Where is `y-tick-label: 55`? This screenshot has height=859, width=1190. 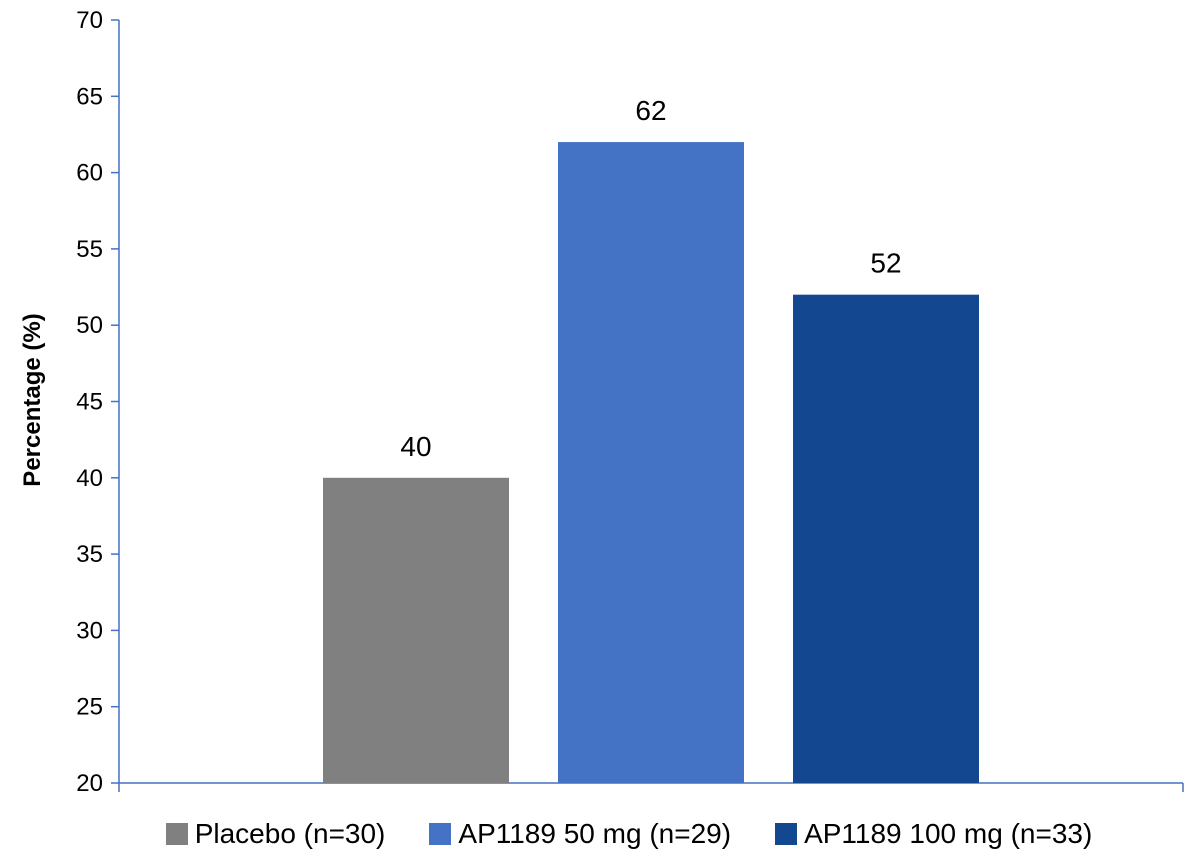 y-tick-label: 55 is located at coordinates (89, 249).